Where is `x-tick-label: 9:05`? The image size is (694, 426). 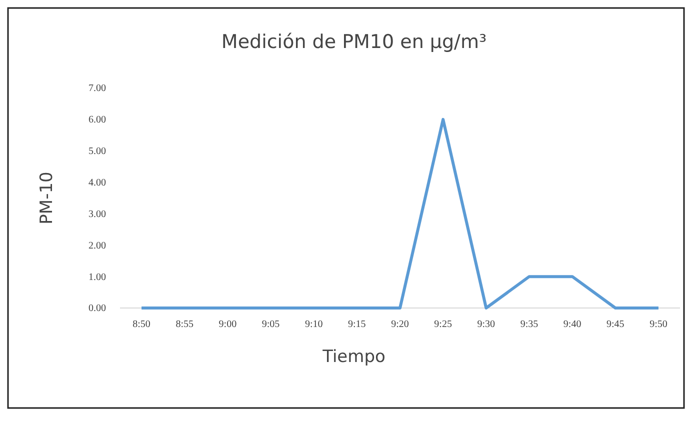 x-tick-label: 9:05 is located at coordinates (271, 324).